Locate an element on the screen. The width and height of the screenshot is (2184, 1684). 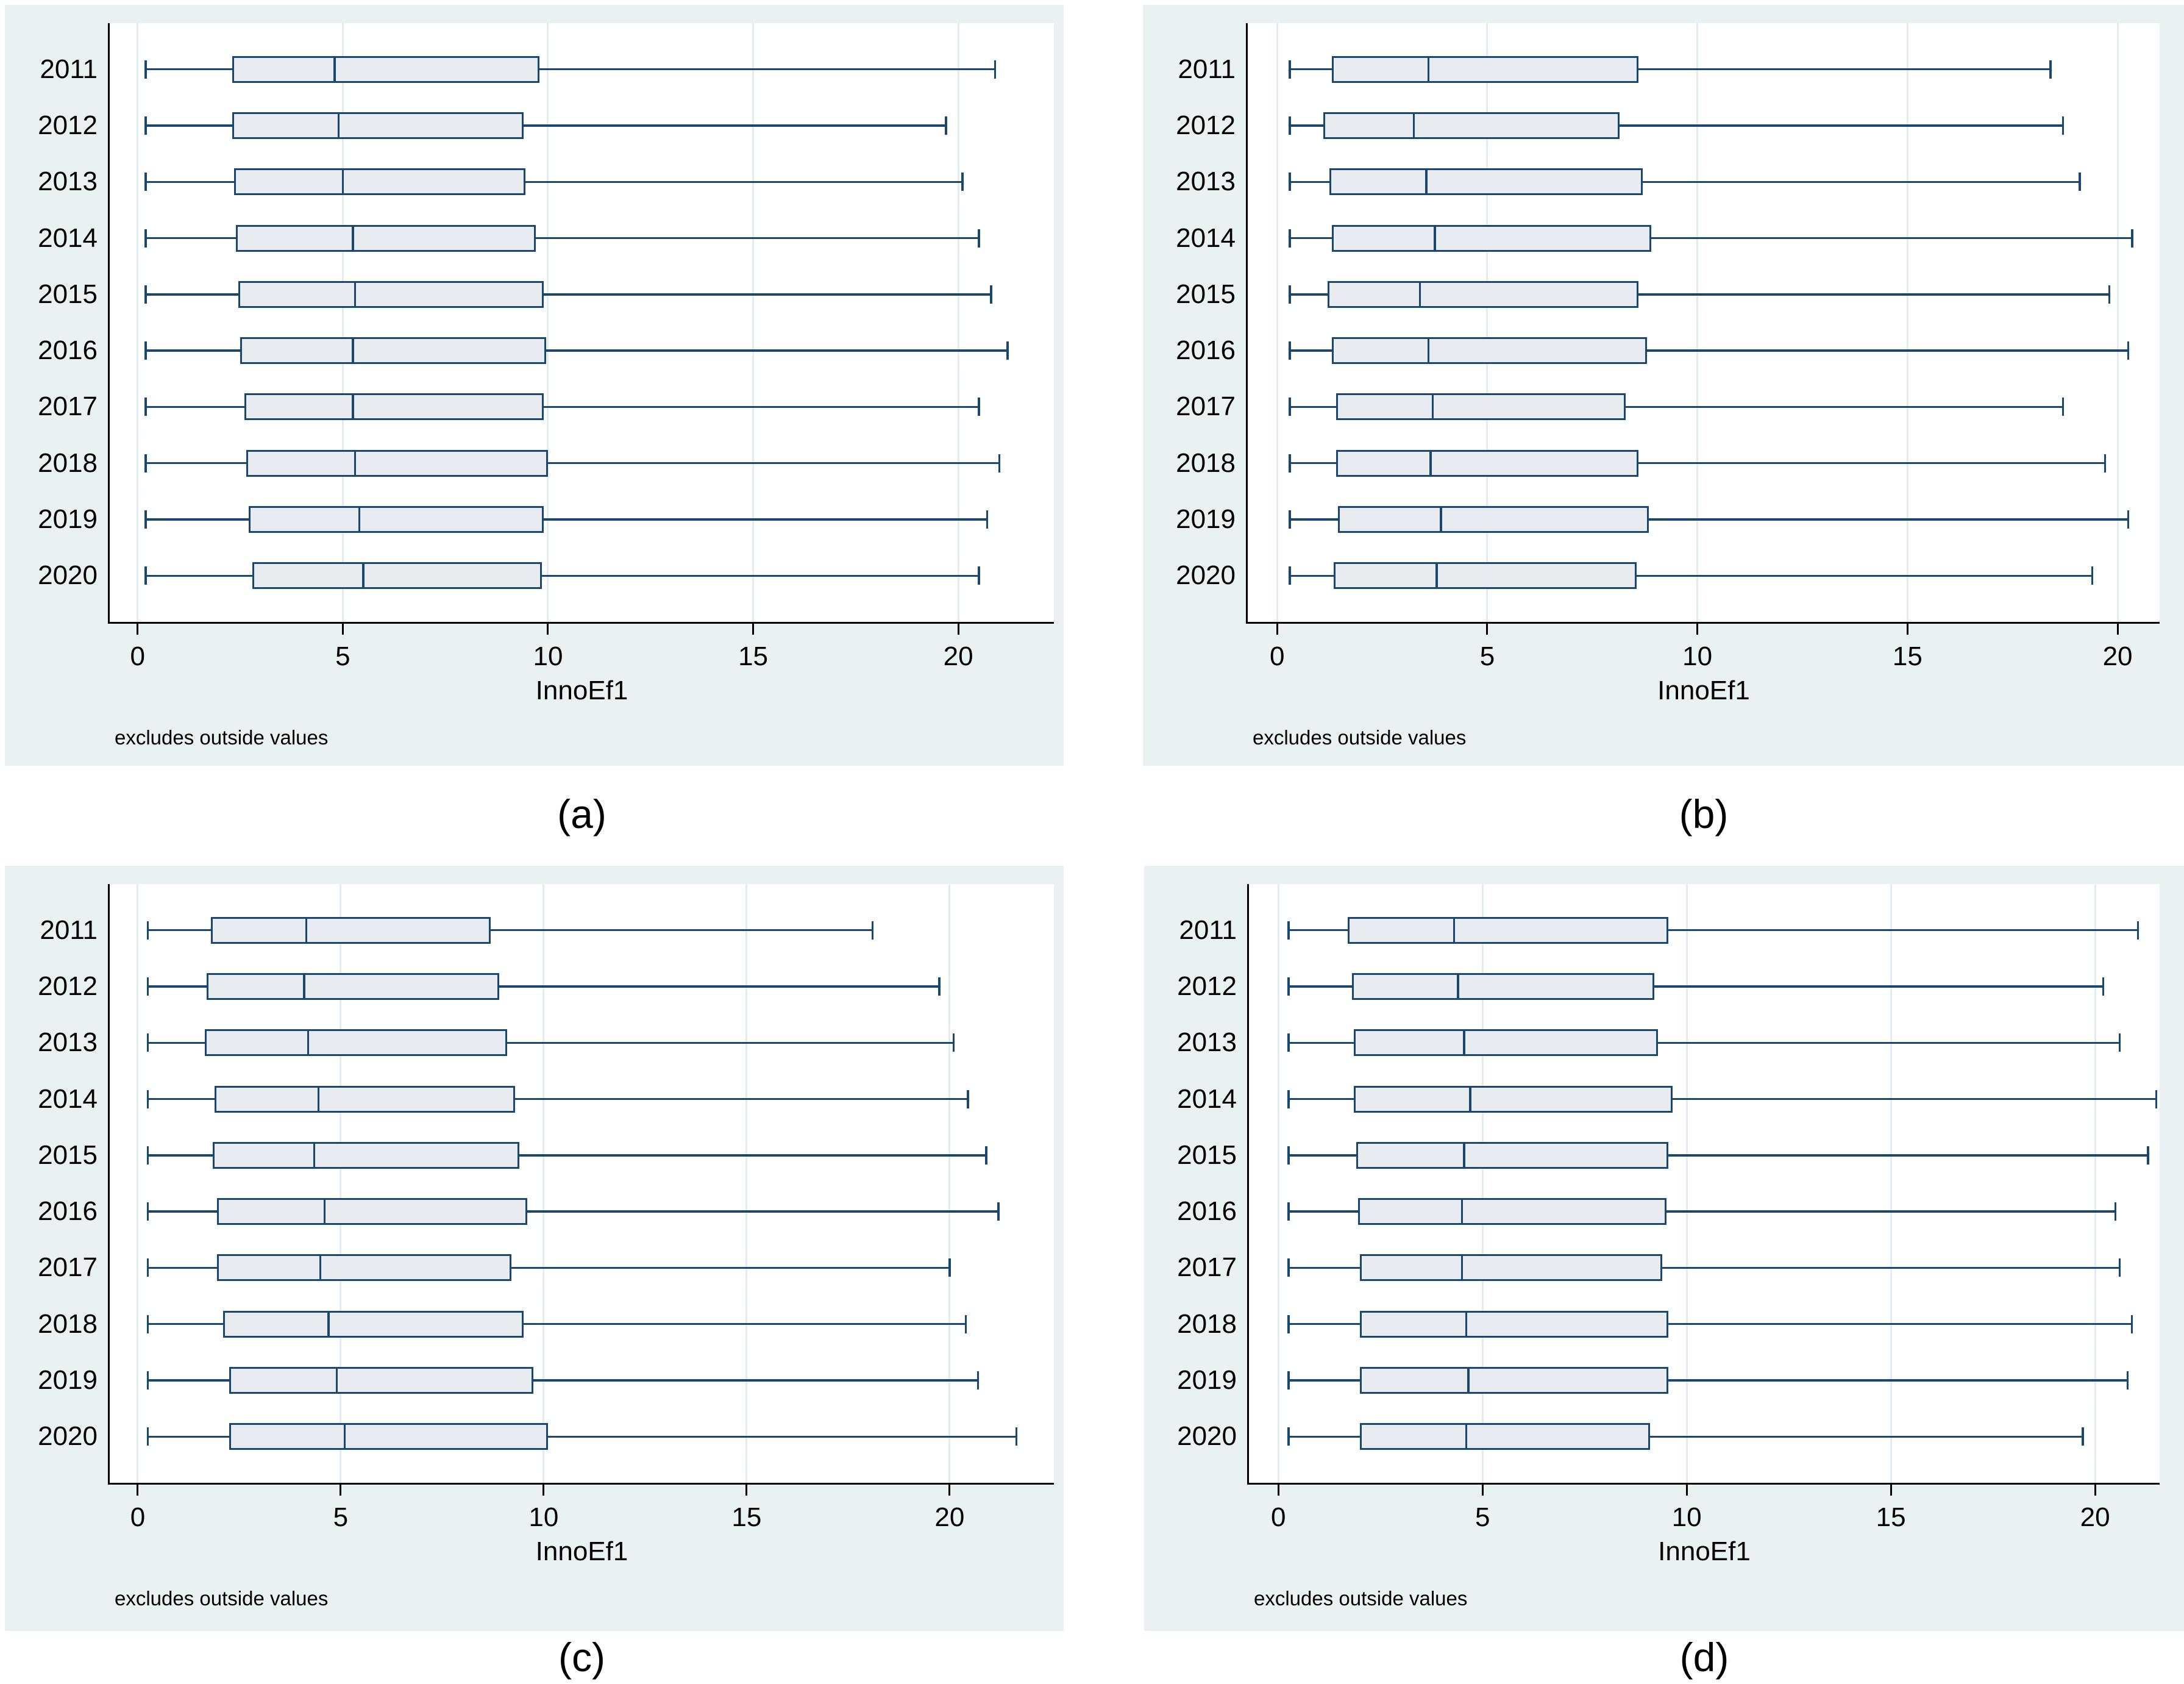
median-line-2018 is located at coordinates (1466, 1324).